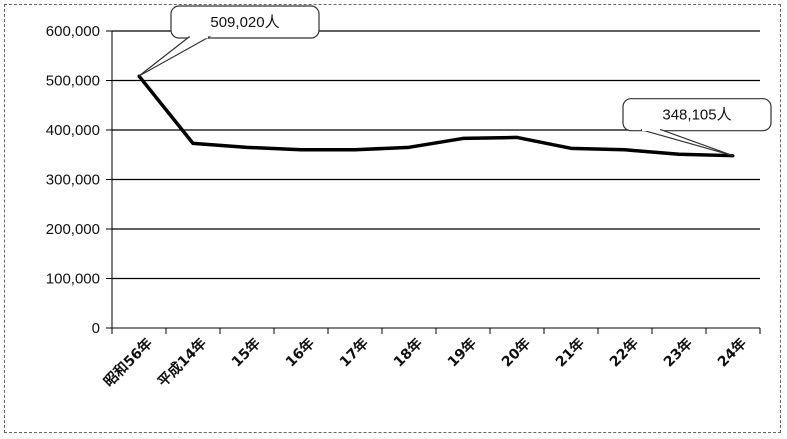 This screenshot has height=439, width=787. What do you see at coordinates (73, 229) in the screenshot?
I see `y-tick-label: 200,000` at bounding box center [73, 229].